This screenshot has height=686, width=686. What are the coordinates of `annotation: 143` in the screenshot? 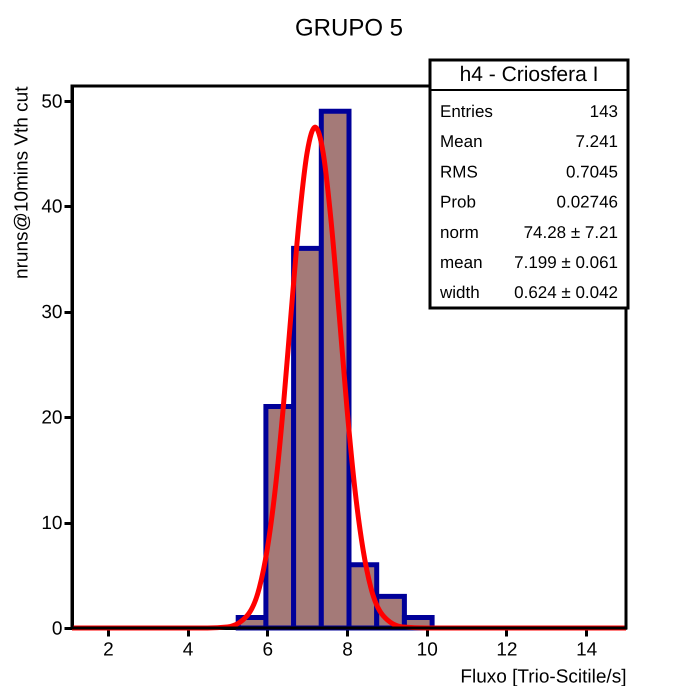 It's located at (604, 111).